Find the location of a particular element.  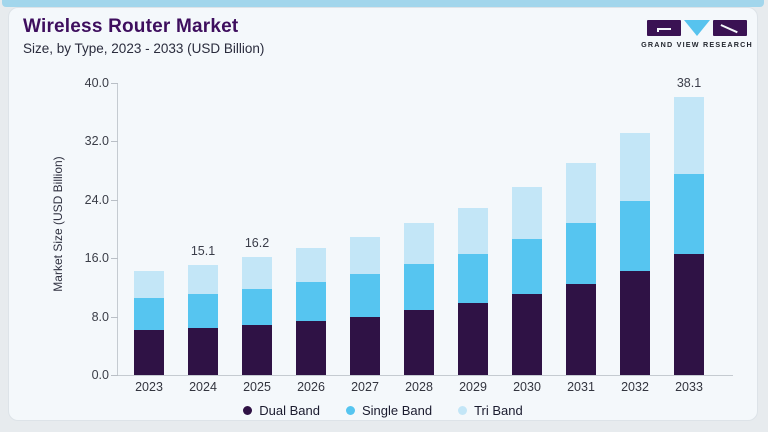

page-subtitle: Size, by Type, 2023 - 2033 (USD Billion) is located at coordinates (144, 48).